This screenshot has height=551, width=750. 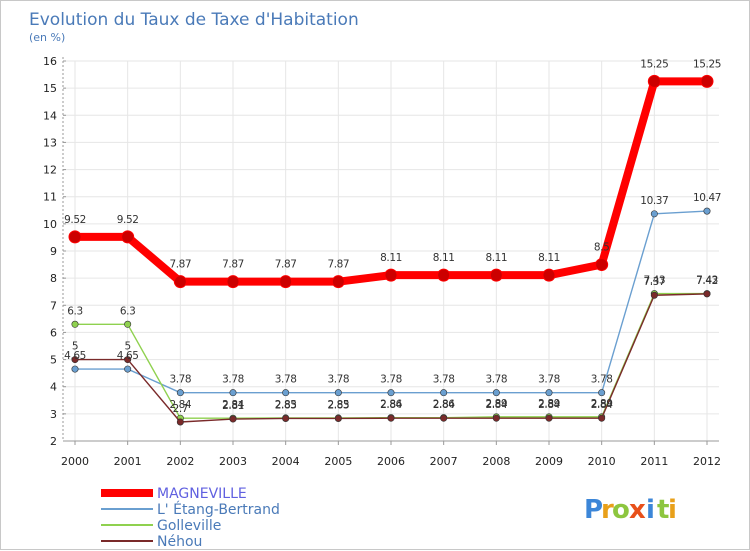 I want to click on data-label: 9.52, so click(x=128, y=220).